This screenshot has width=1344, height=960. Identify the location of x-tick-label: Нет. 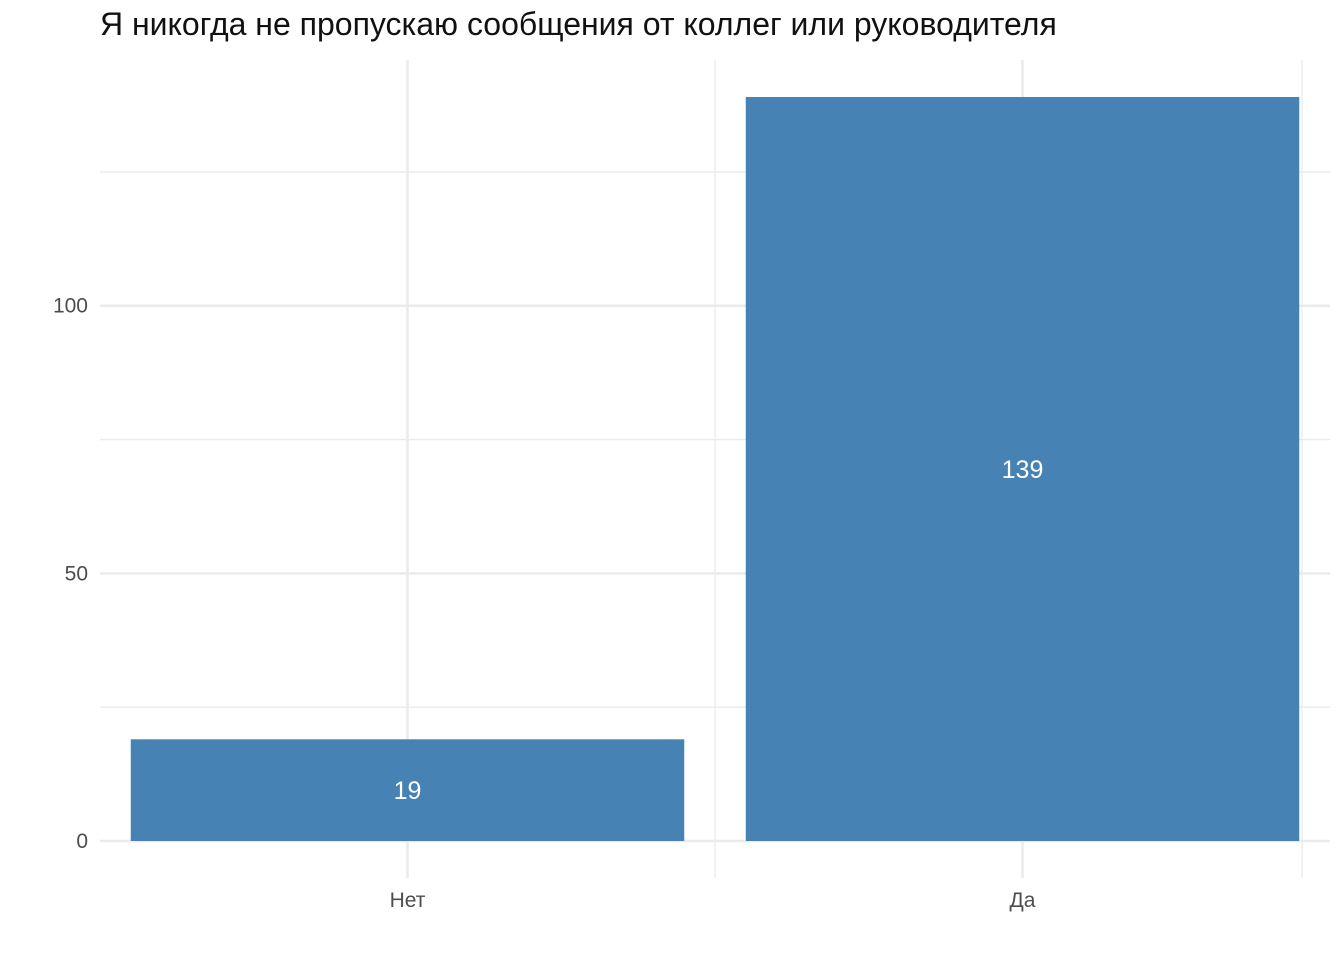
(408, 900).